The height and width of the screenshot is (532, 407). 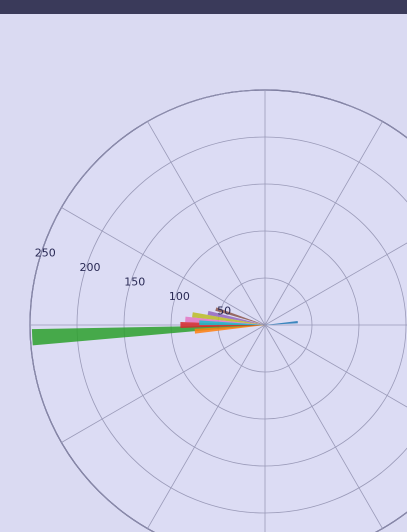 I want to click on r-tick-label: 200, so click(x=90, y=267).